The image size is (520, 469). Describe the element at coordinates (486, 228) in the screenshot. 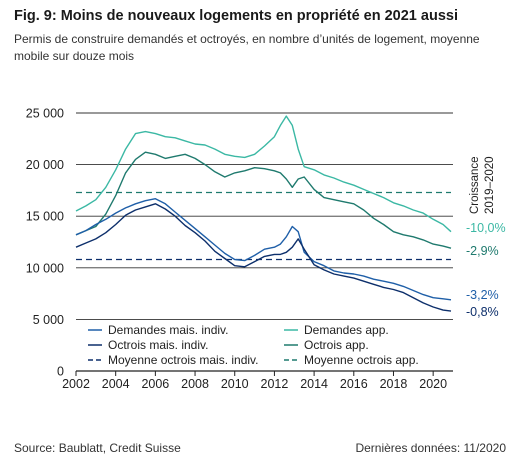

I see `growth-label: -10,0%` at that location.